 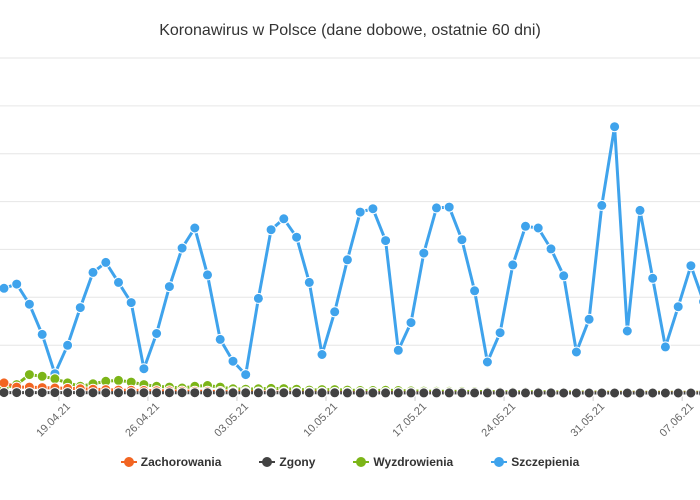 I want to click on legend-item-wyzdrowienia: Wyzdrowienia, so click(x=403, y=462).